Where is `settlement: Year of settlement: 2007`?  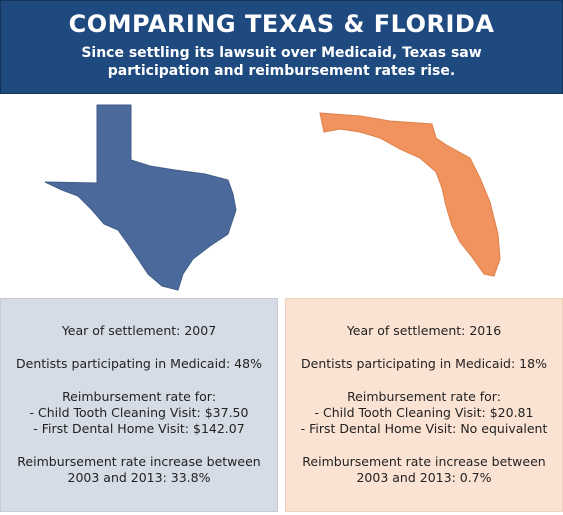
settlement: Year of settlement: 2007 is located at coordinates (139, 330).